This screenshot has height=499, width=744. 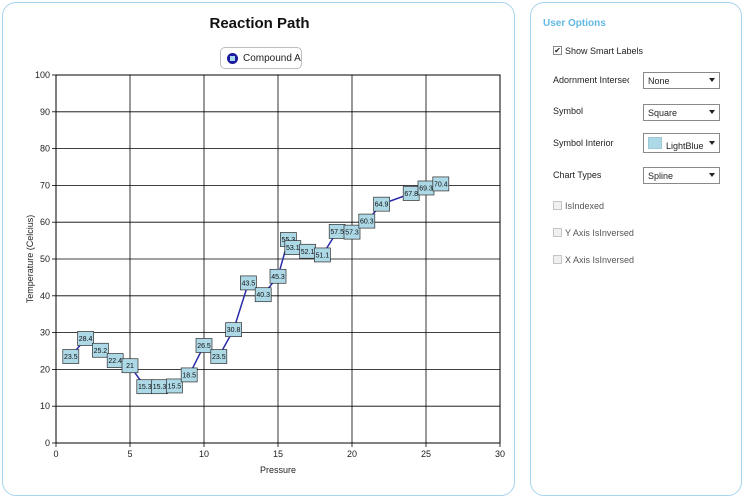 I want to click on x-tick-label: 30, so click(x=500, y=454).